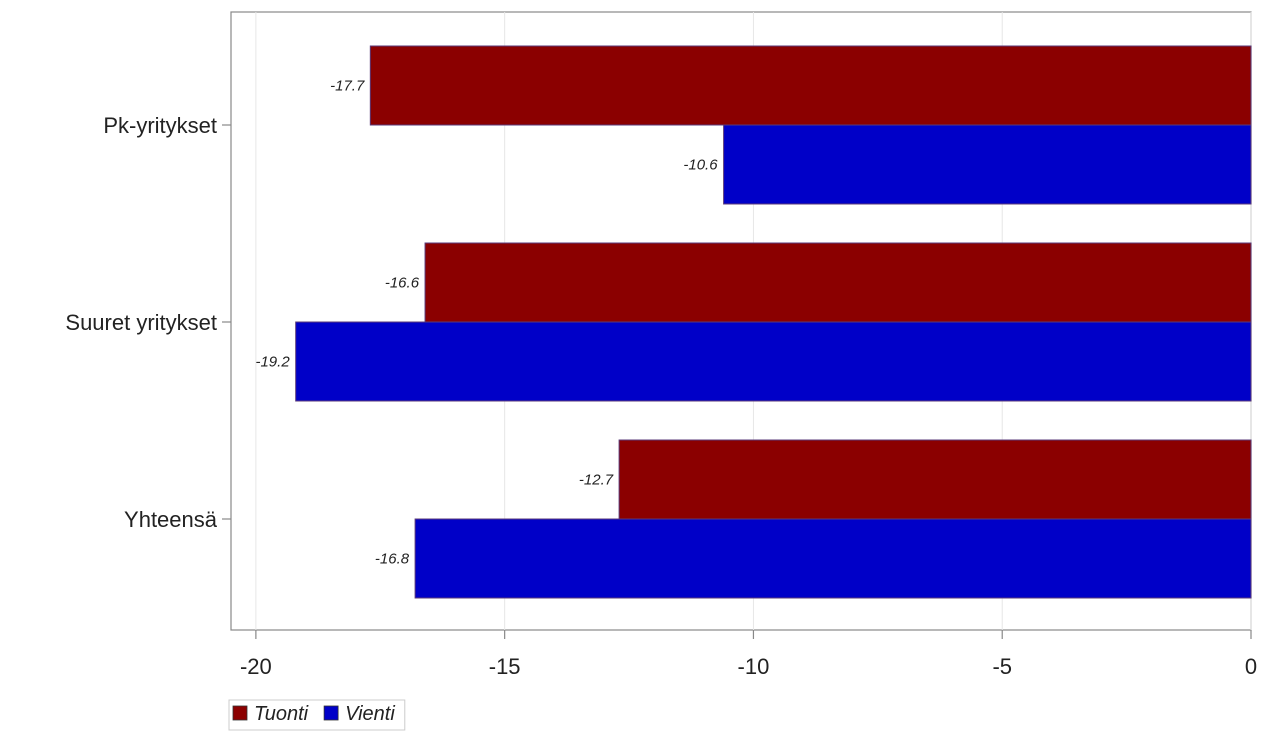 This screenshot has width=1269, height=738. What do you see at coordinates (700, 165) in the screenshot?
I see `data-label: -10.6` at bounding box center [700, 165].